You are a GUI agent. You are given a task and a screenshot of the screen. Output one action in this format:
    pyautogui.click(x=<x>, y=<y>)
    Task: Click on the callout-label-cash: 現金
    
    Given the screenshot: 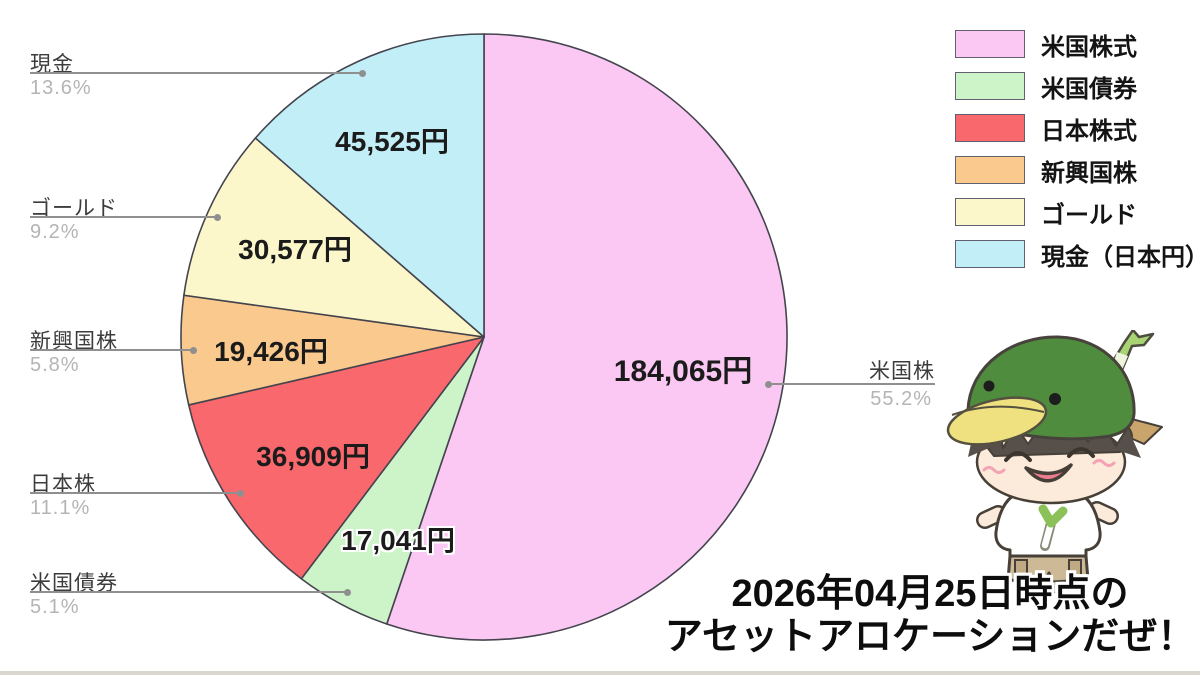 What is the action you would take?
    pyautogui.click(x=52, y=64)
    